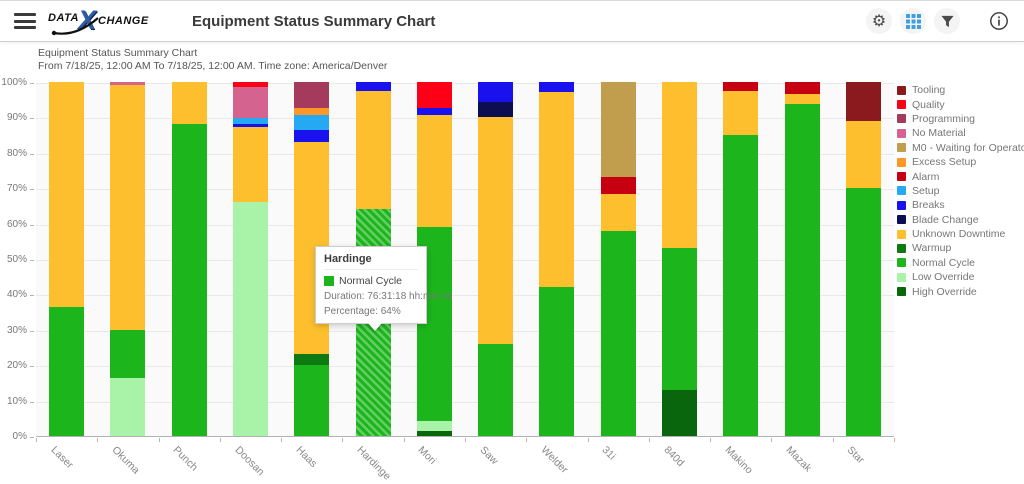  I want to click on hamburger-menu-icon, so click(25, 21).